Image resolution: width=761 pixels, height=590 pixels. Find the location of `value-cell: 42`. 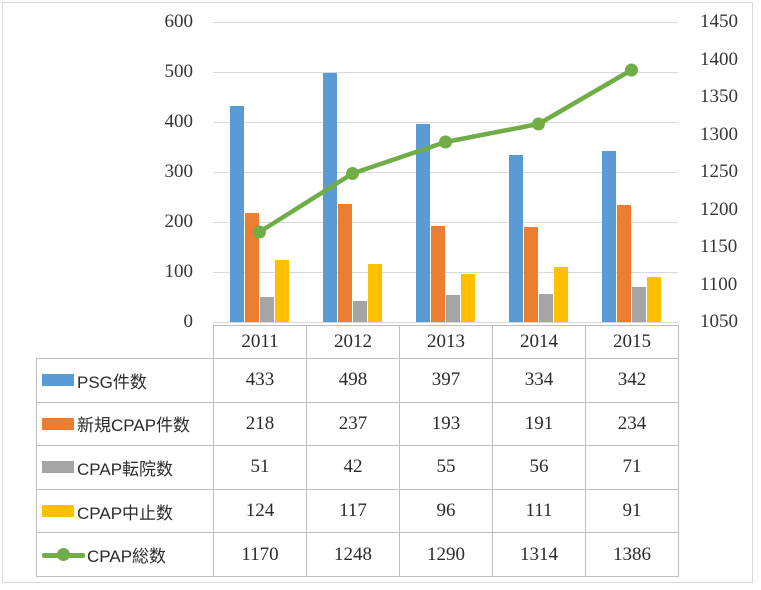

value-cell: 42 is located at coordinates (353, 467).